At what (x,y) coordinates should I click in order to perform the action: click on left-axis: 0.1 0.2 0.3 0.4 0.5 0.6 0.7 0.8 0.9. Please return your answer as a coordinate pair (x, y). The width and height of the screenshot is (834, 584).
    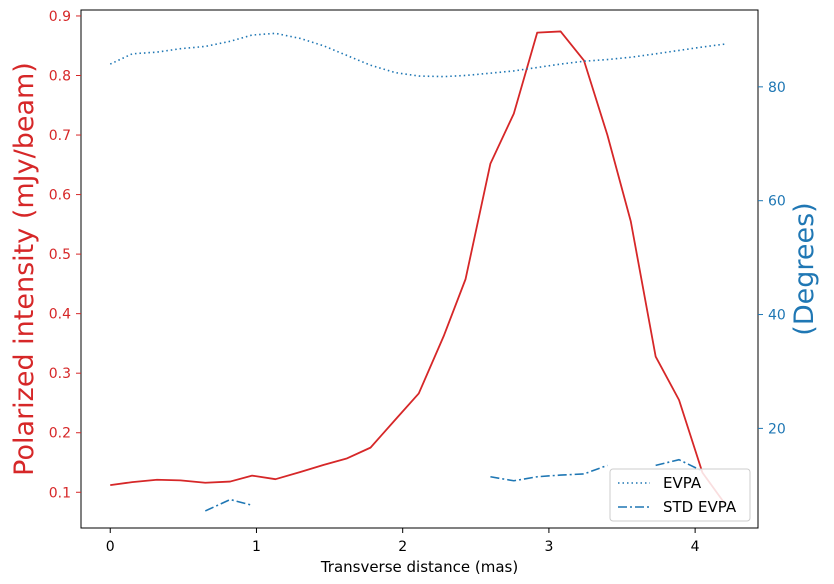
    Looking at the image, I should click on (65, 255).